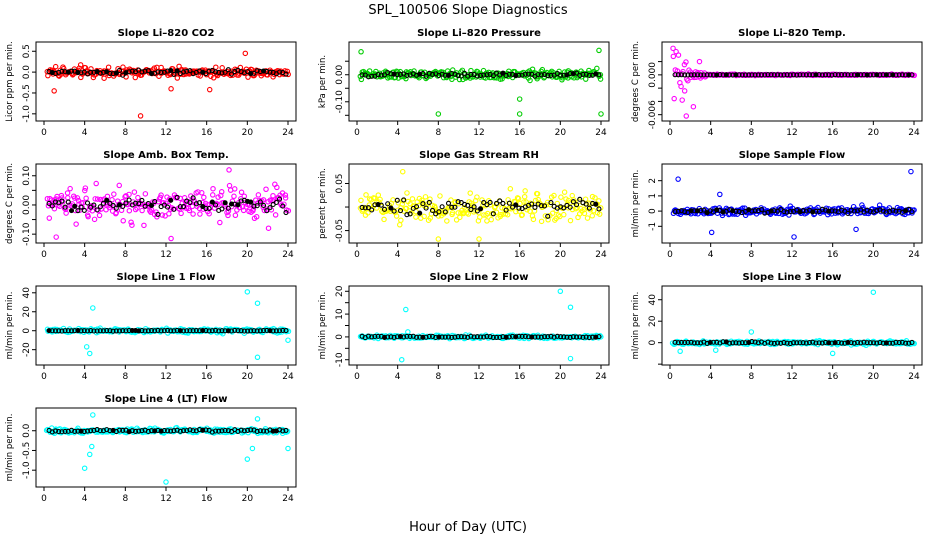  What do you see at coordinates (27, 72) in the screenshot?
I see `y-tick-label: 0.0` at bounding box center [27, 72].